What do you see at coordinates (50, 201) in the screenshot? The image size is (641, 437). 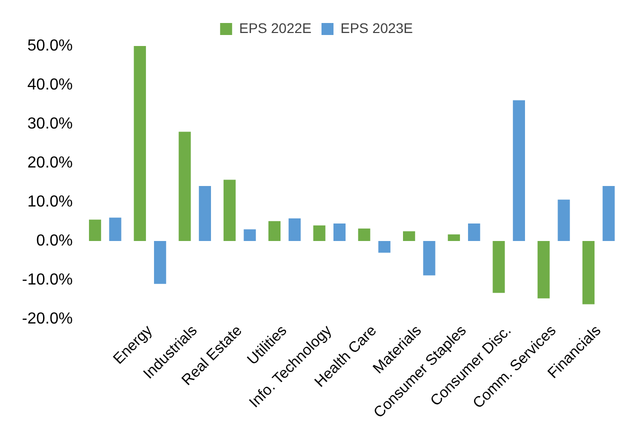 I see `y-tick-label: 10.0%` at bounding box center [50, 201].